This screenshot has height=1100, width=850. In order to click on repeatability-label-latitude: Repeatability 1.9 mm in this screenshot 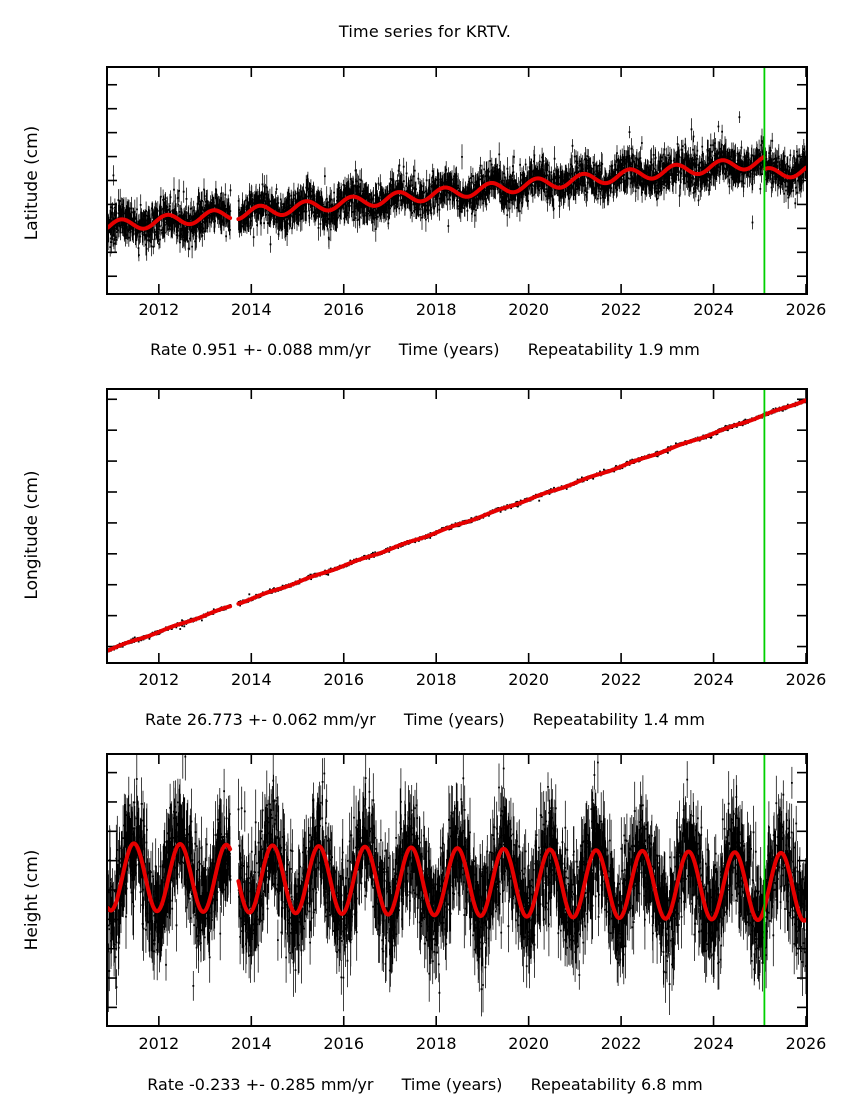, I will do `click(613, 349)`.